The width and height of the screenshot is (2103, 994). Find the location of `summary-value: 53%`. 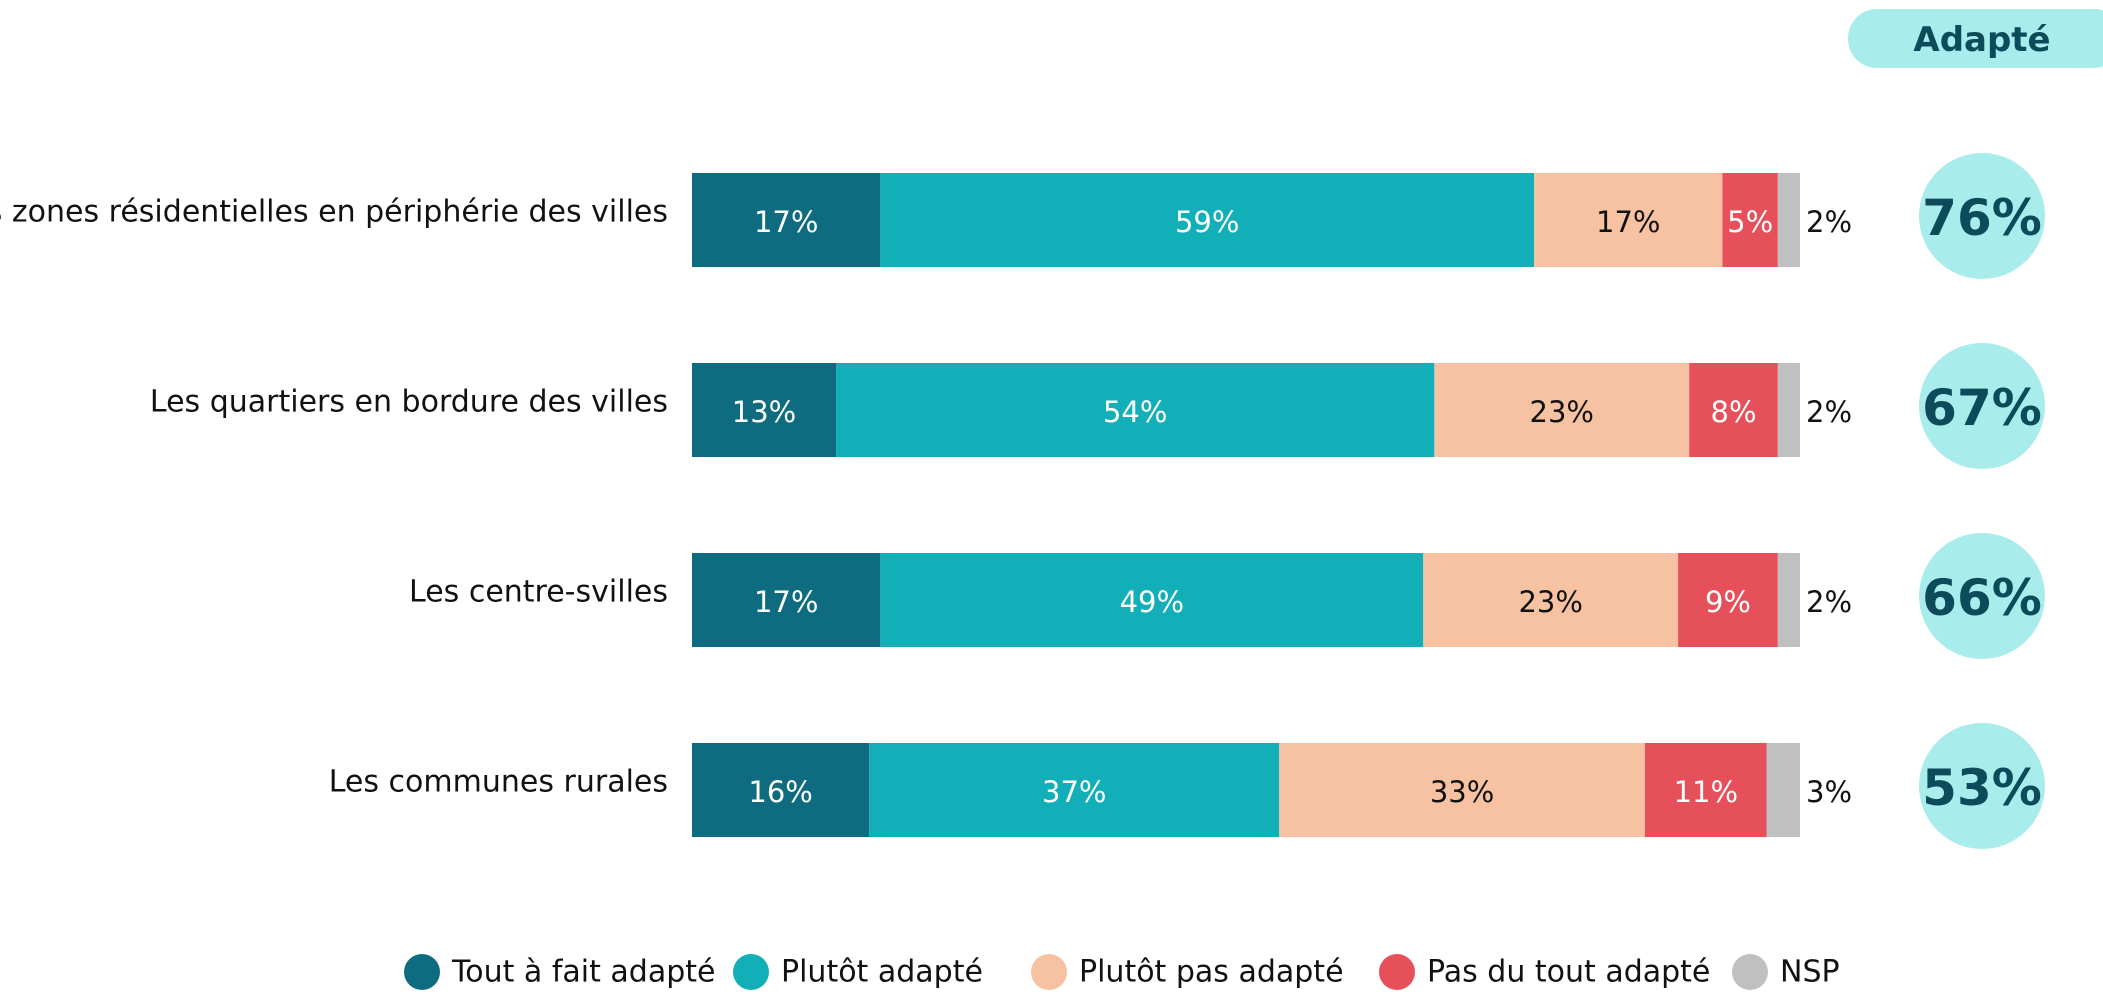

summary-value: 53% is located at coordinates (1982, 788).